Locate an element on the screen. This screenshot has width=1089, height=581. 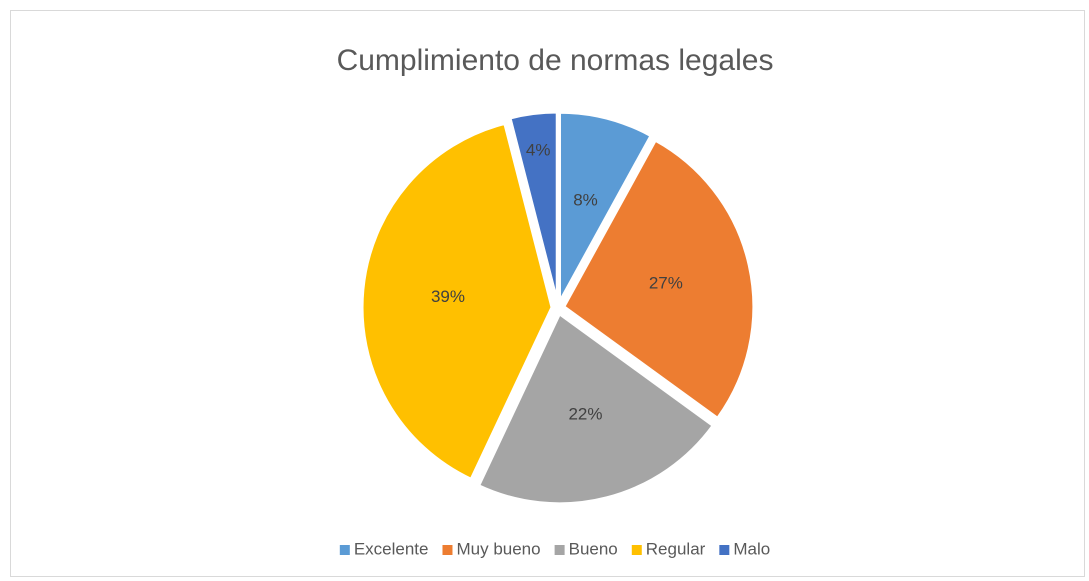
data-label: 8% is located at coordinates (585, 199).